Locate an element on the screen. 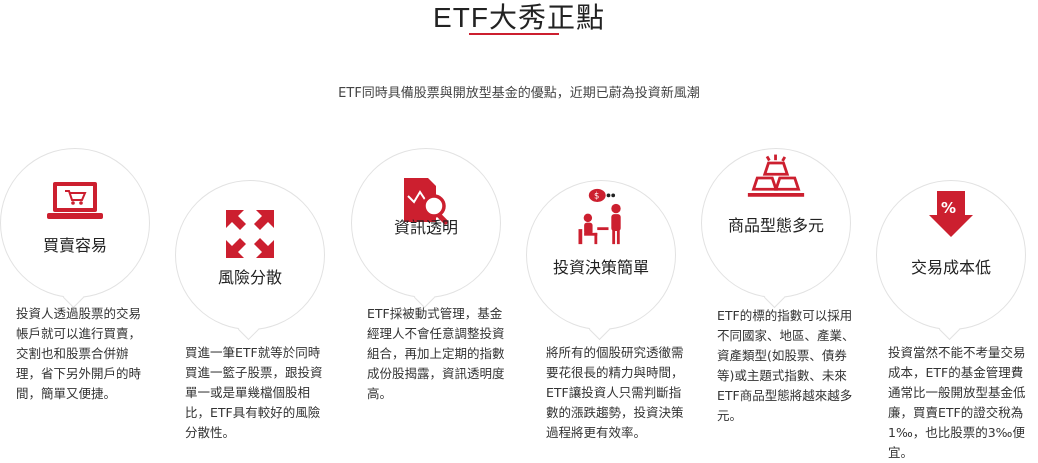  feature-label: 商品型態多元 is located at coordinates (775, 225).